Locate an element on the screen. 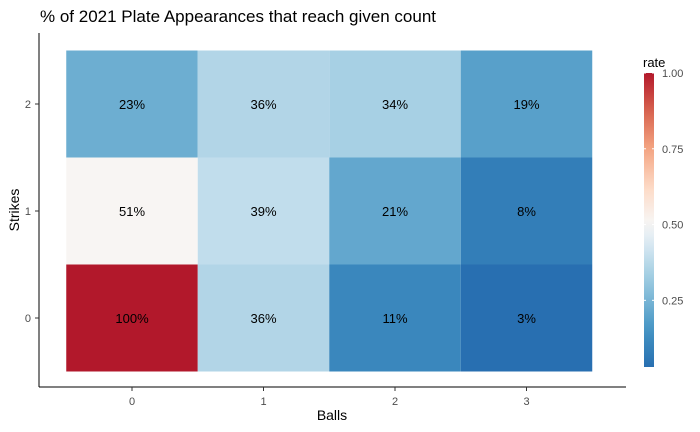 This screenshot has height=432, width=700. cell-value-label: 19% is located at coordinates (526, 104).